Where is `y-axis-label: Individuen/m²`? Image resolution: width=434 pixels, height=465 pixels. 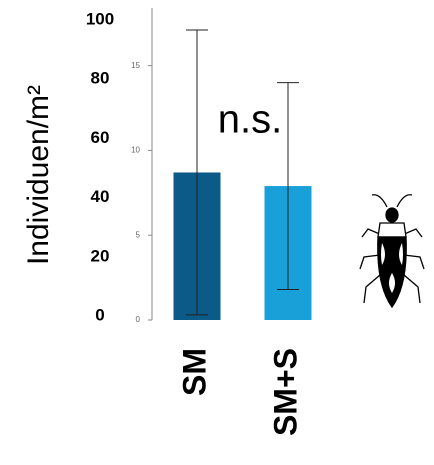
y-axis-label: Individuen/m² is located at coordinates (38, 175).